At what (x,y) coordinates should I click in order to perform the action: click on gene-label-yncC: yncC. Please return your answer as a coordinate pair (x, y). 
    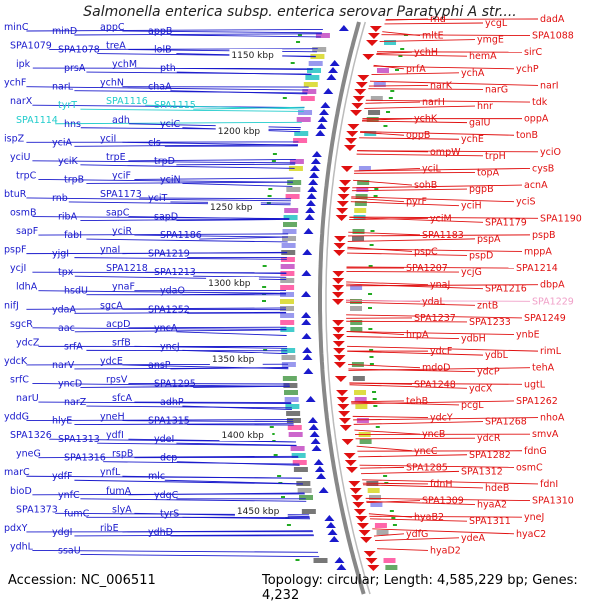
    Looking at the image, I should click on (426, 451).